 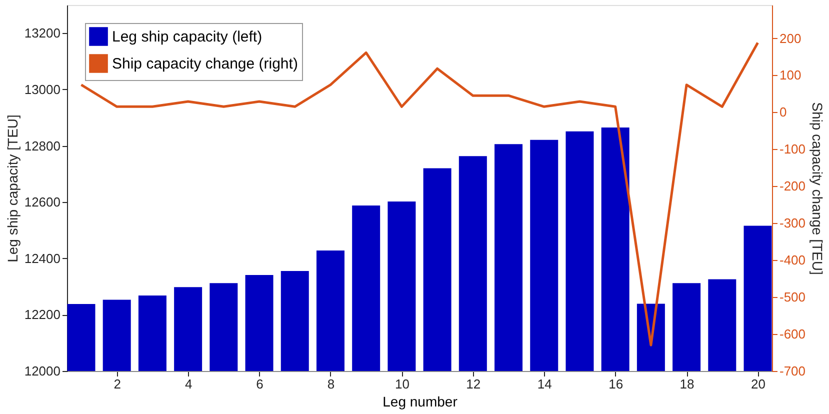 What do you see at coordinates (793, 149) in the screenshot?
I see `y2-tick-label: -100` at bounding box center [793, 149].